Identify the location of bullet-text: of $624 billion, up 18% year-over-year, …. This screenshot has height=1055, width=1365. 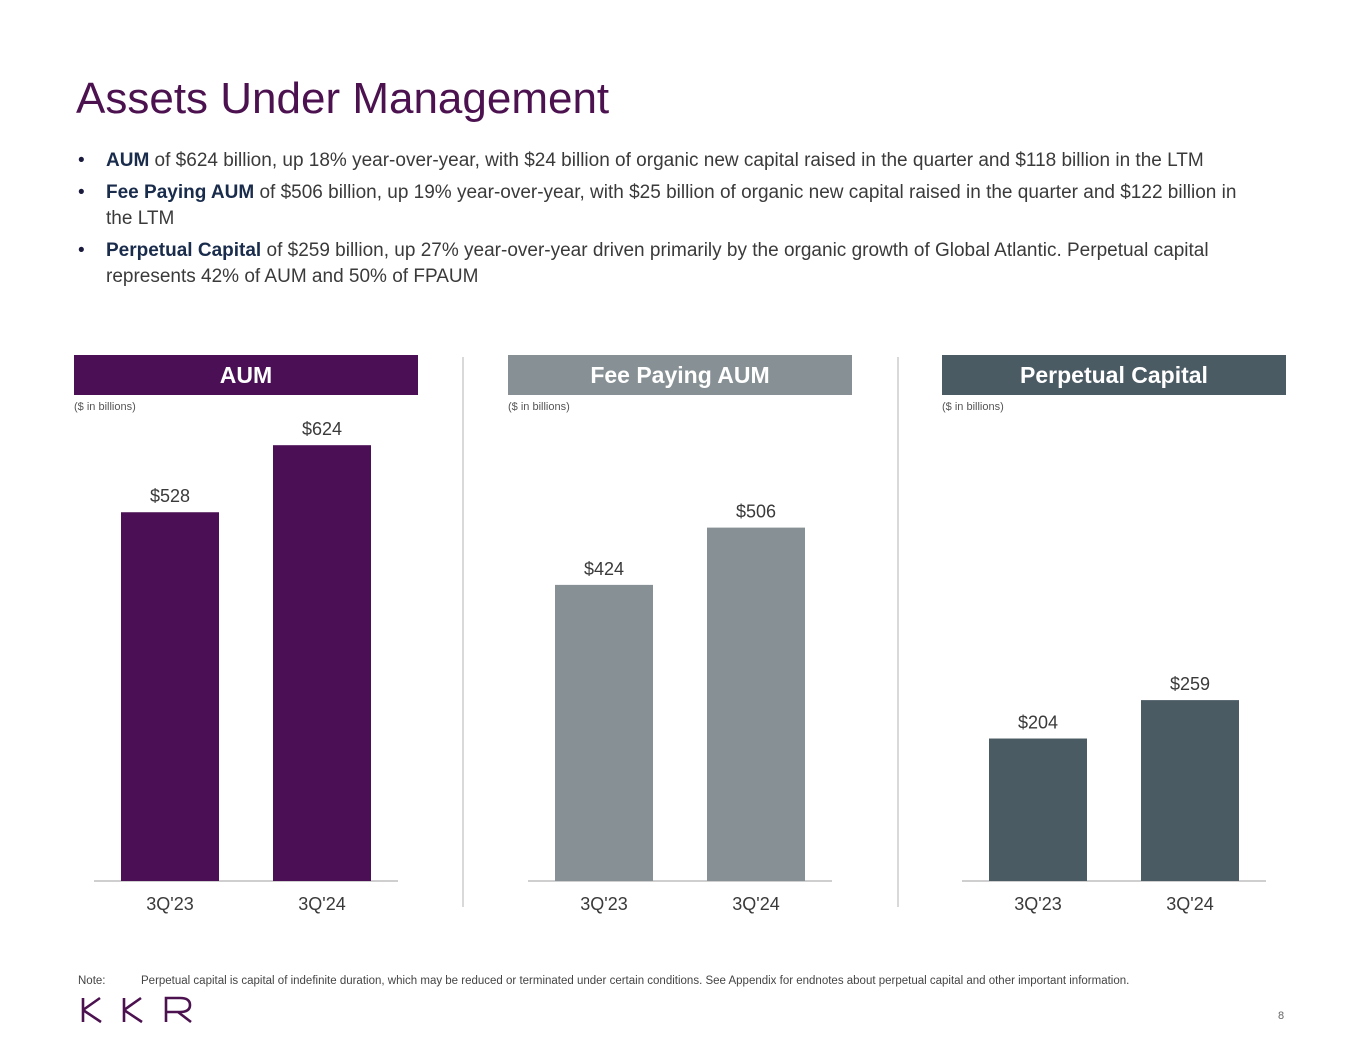
(676, 160).